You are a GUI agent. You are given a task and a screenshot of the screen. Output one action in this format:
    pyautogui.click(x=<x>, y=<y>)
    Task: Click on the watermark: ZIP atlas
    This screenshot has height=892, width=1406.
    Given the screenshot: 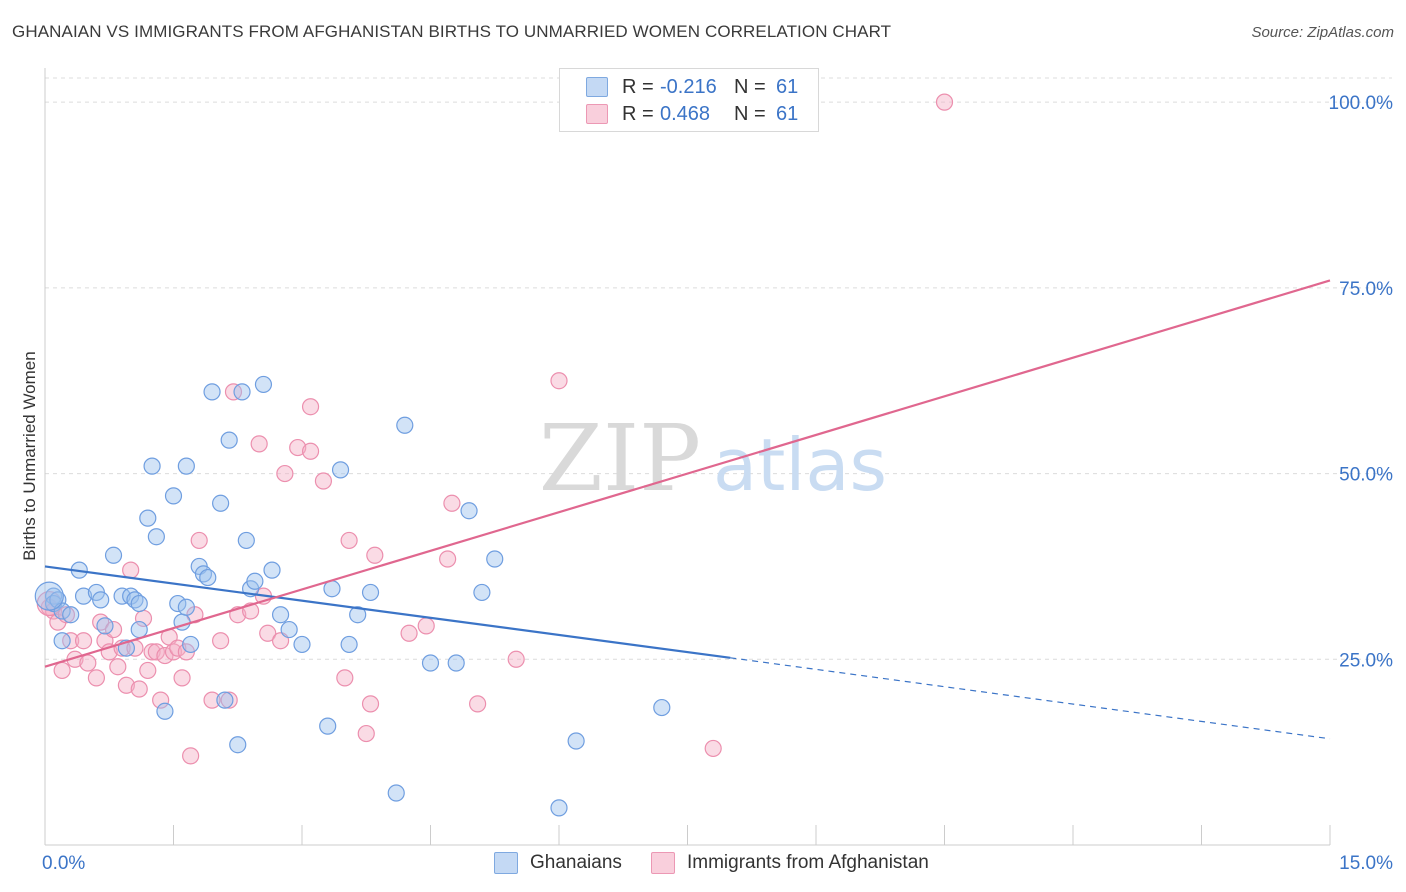 What is the action you would take?
    pyautogui.click(x=713, y=458)
    